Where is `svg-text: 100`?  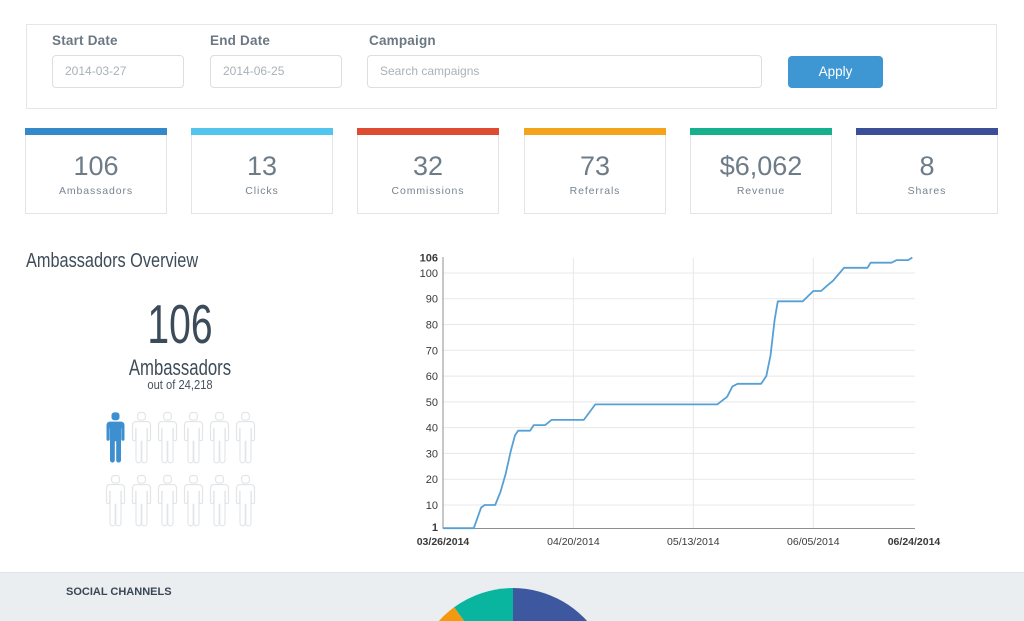
svg-text: 100 is located at coordinates (429, 274).